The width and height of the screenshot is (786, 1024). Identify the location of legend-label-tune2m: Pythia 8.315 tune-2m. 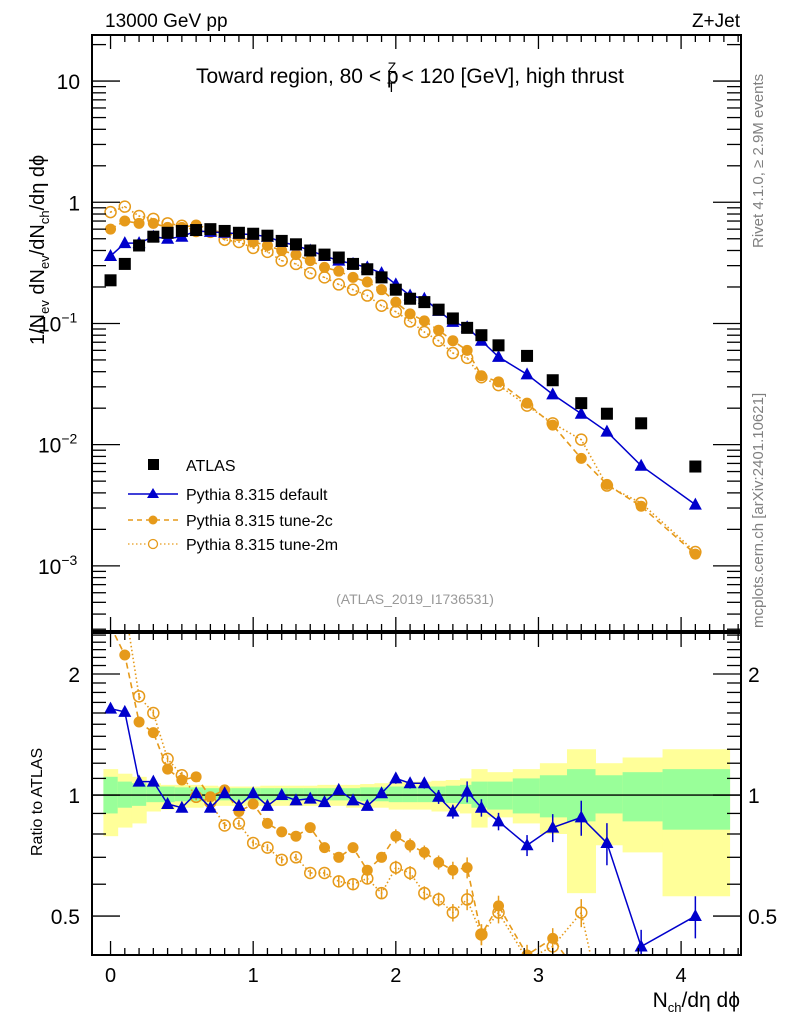
(262, 545).